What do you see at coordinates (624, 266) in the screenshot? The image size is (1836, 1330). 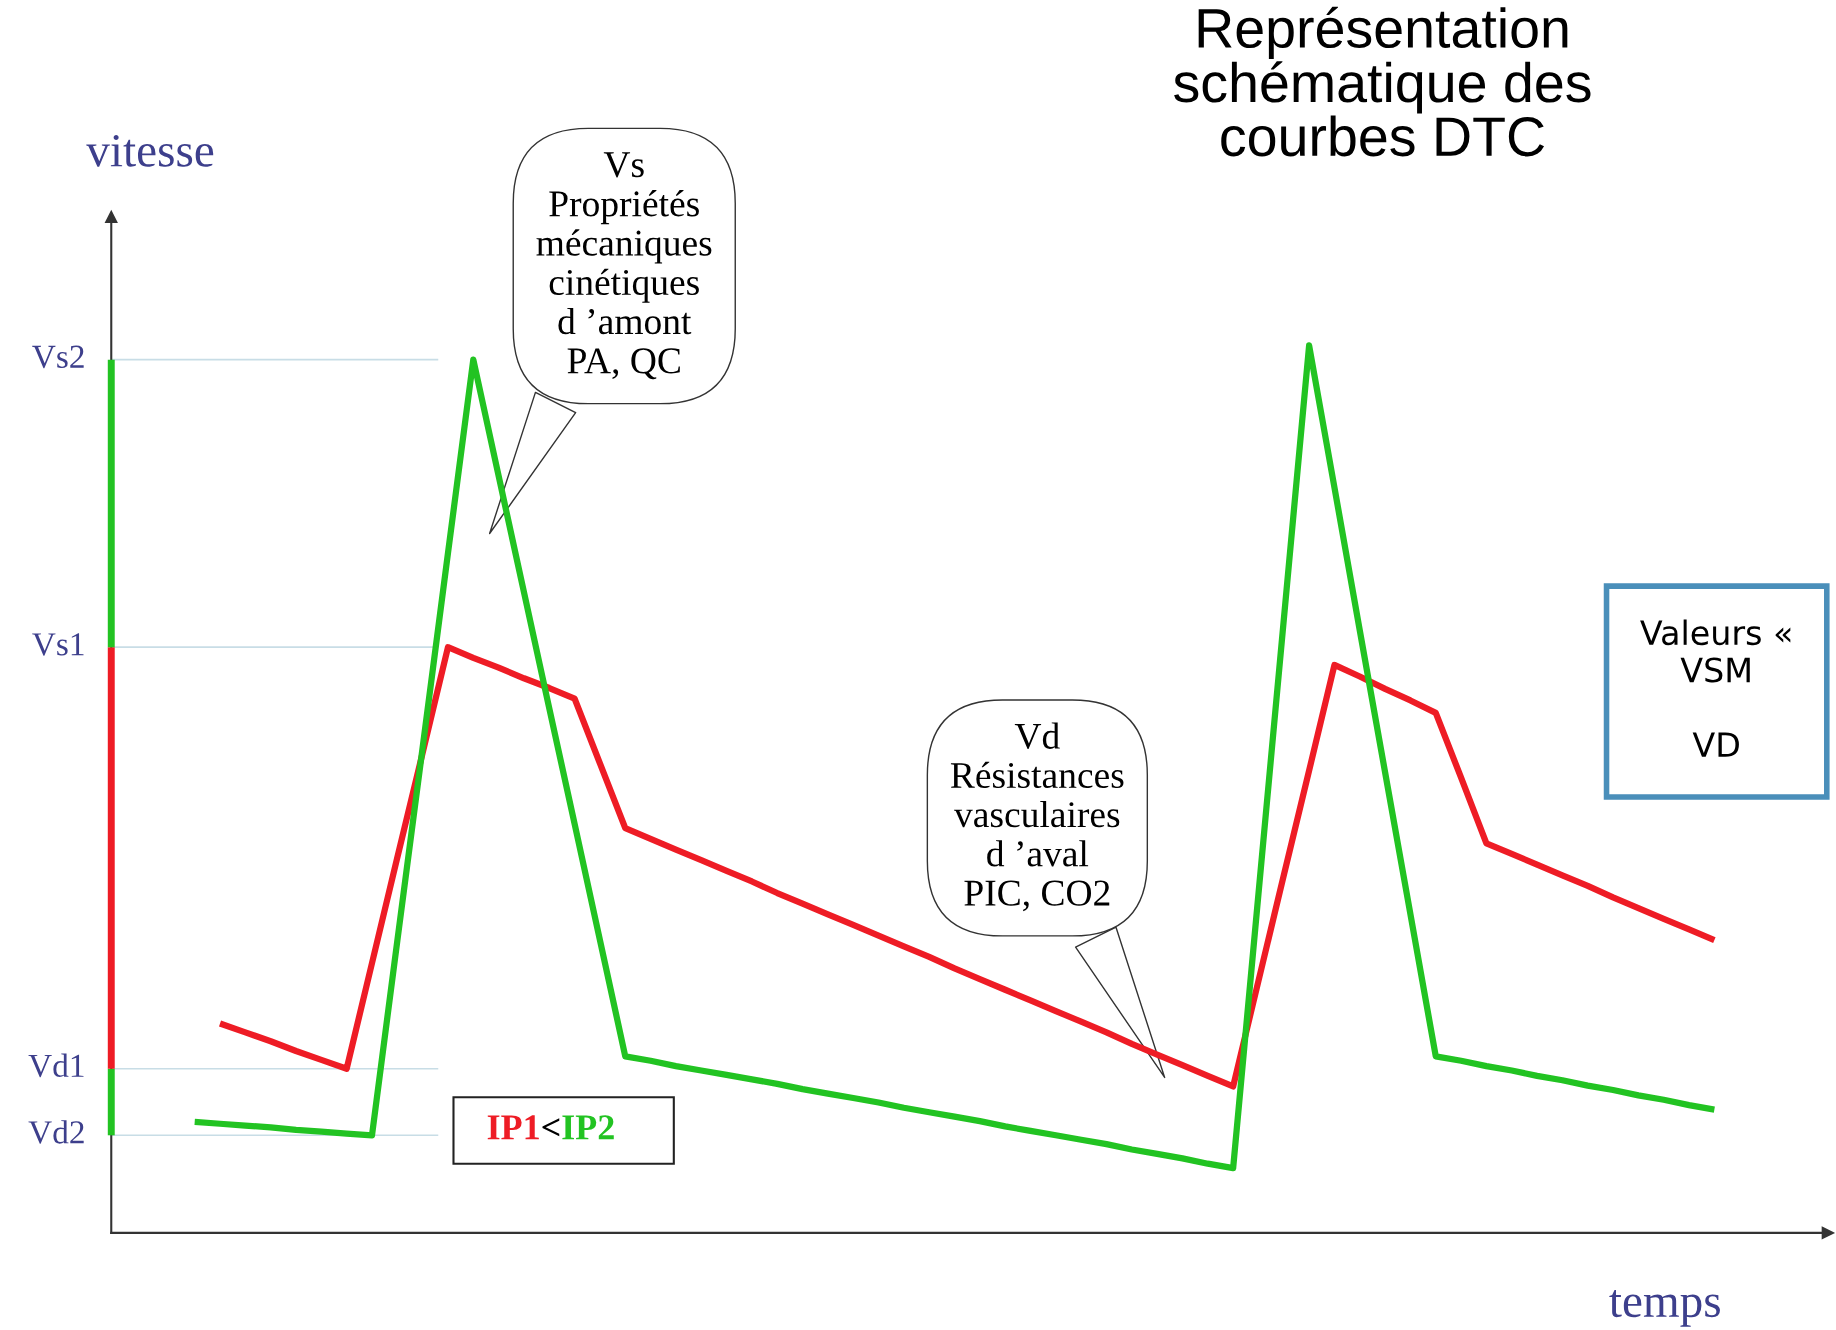 I see `annotation: Vs Propriétés mécaniques cinétiques d ’amont PA, QC` at bounding box center [624, 266].